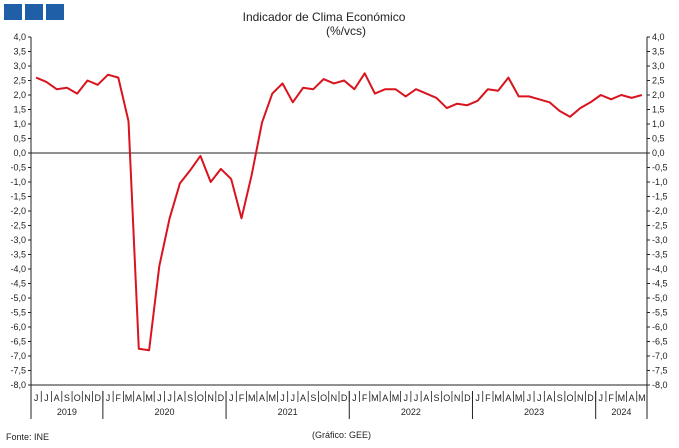 This screenshot has width=679, height=448. I want to click on y-tick-label-right: 2,0, so click(658, 95).